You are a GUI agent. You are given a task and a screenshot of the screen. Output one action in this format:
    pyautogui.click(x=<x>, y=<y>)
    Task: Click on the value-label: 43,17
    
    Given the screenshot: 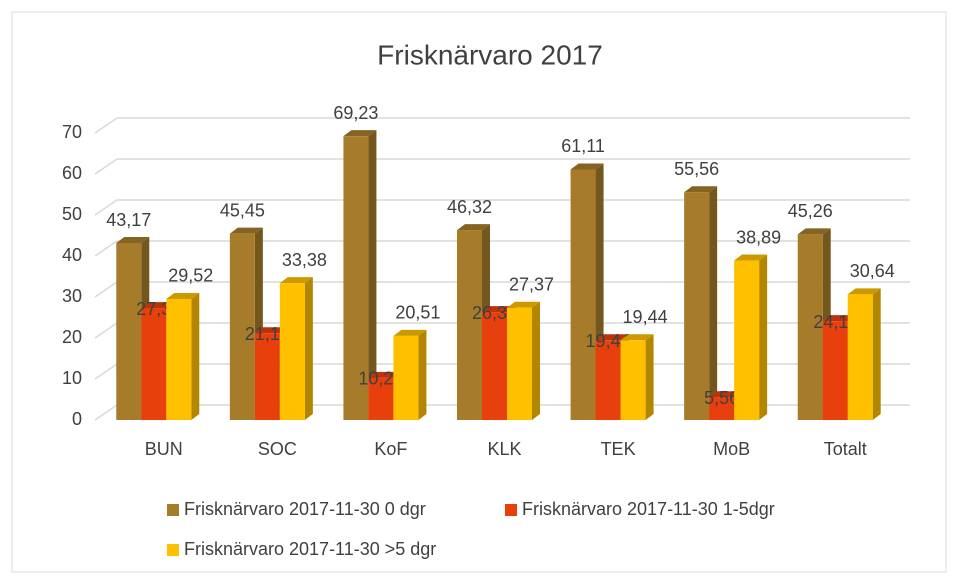 What is the action you would take?
    pyautogui.click(x=128, y=220)
    